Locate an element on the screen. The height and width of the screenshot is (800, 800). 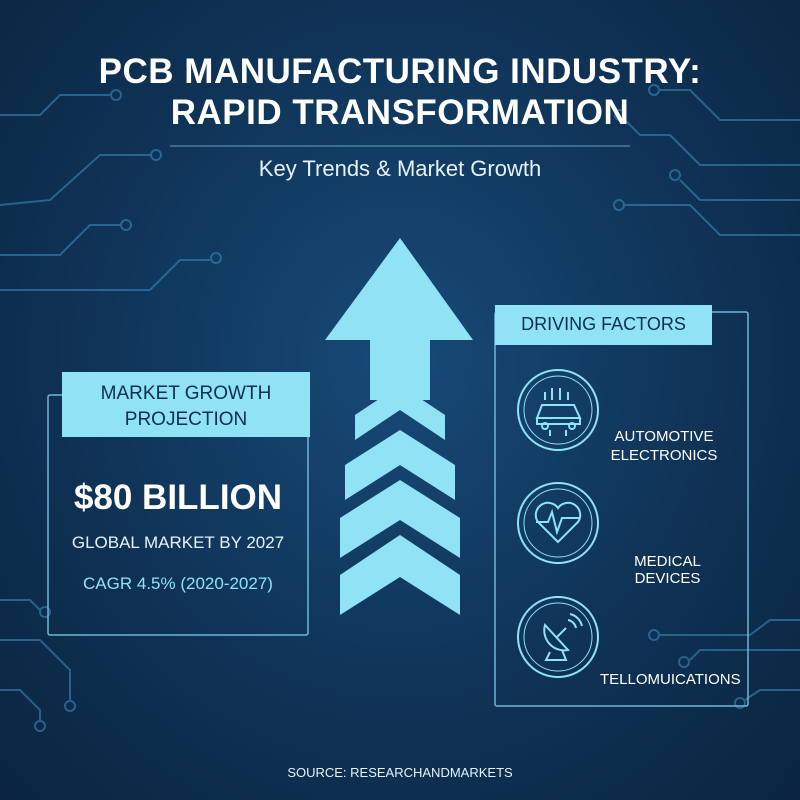
source: SOURCE: RESEARCHANDMARKETS is located at coordinates (400, 772).